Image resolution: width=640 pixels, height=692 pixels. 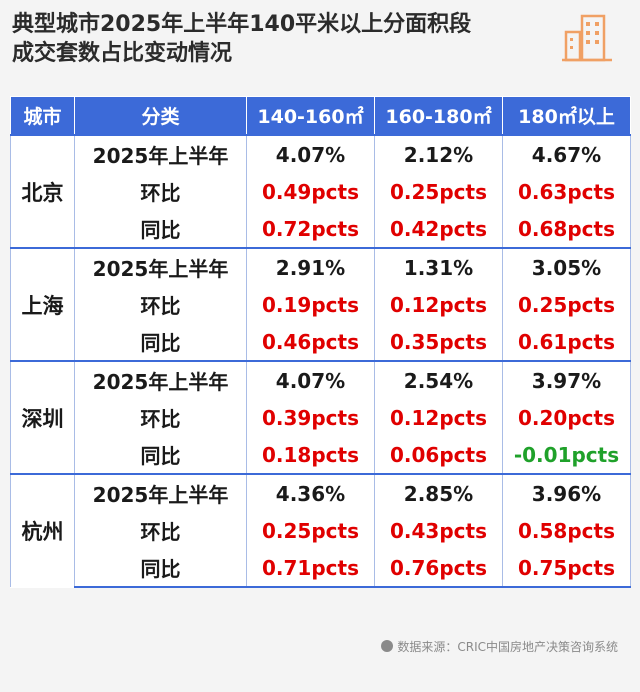 I want to click on table-row: 环比 0.39pcts 0.12pcts 0.20pcts, so click(x=321, y=417).